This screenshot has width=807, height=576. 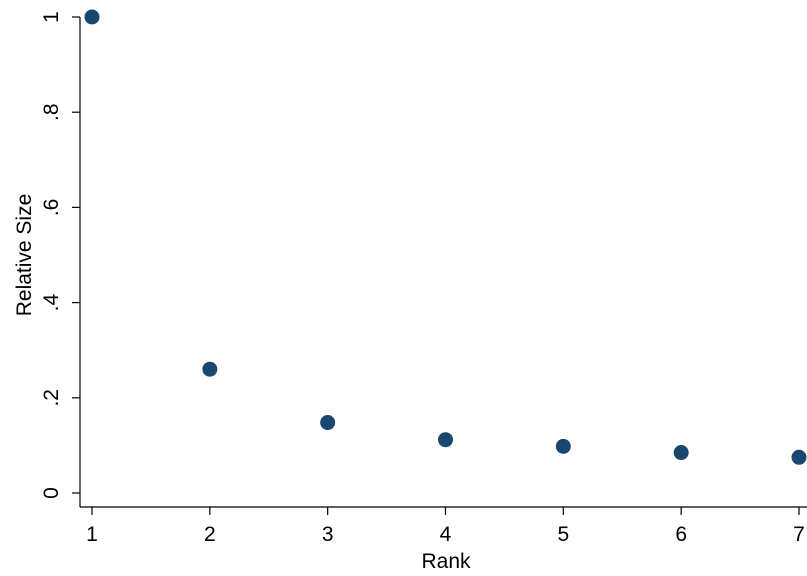 I want to click on x-axis-title: Rank, so click(x=446, y=561).